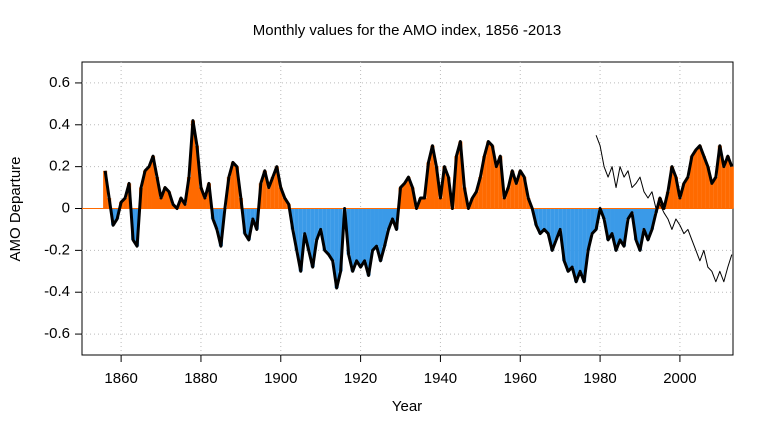 The image size is (760, 421). Describe the element at coordinates (57, 249) in the screenshot. I see `y-tick-label: -0.2` at that location.